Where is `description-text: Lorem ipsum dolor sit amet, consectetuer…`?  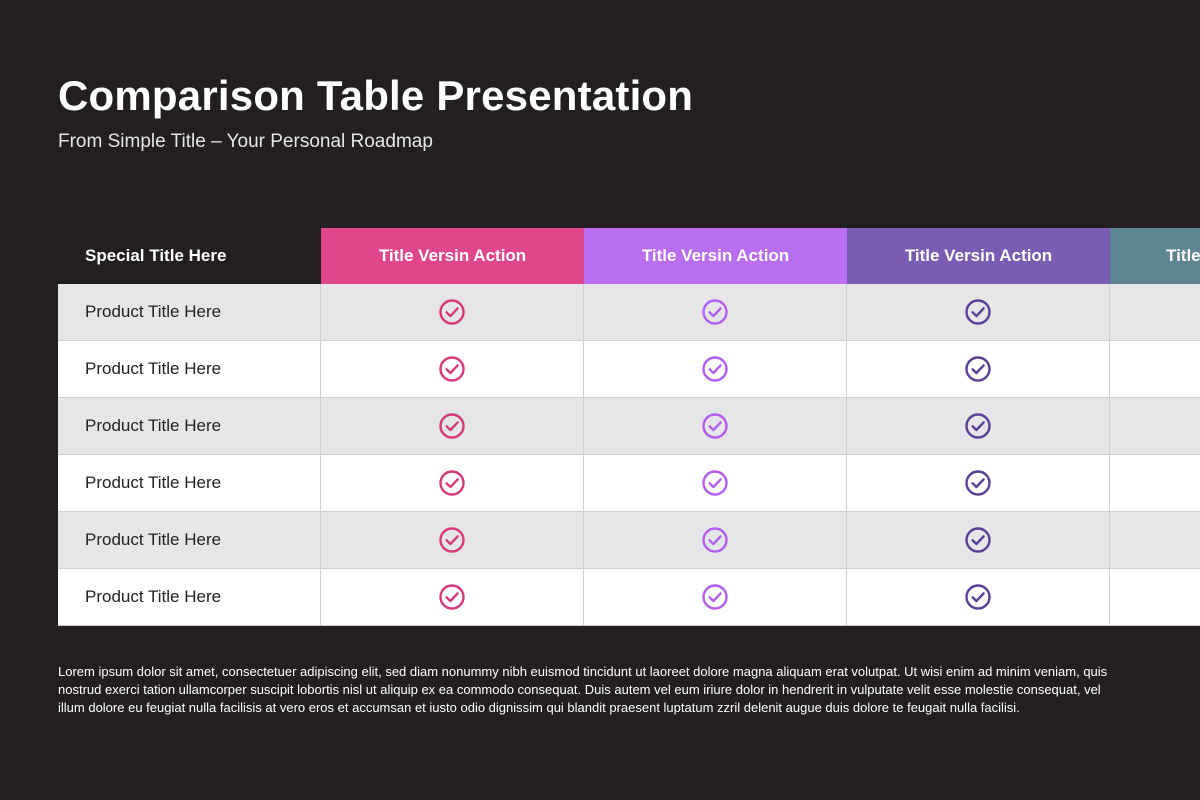
description-text: Lorem ipsum dolor sit amet, consectetuer… is located at coordinates (583, 689).